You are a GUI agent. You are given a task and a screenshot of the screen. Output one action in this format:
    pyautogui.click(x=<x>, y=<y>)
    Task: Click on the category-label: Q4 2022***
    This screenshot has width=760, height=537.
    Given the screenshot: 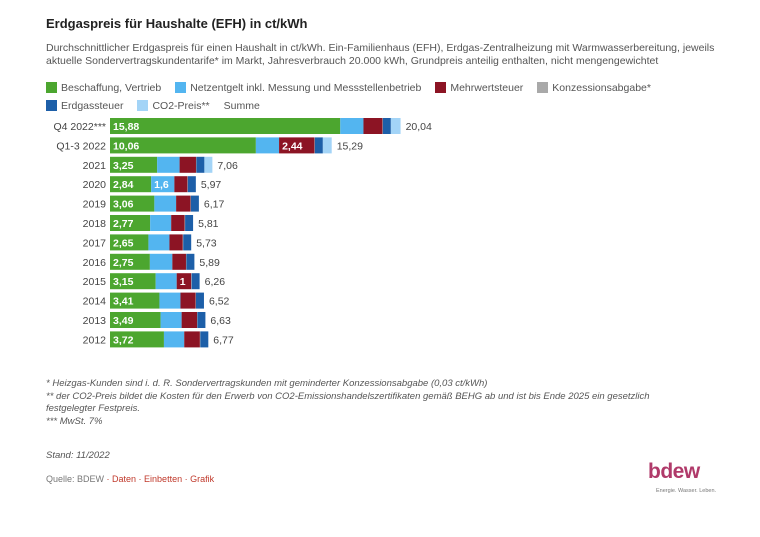 What is the action you would take?
    pyautogui.click(x=79, y=127)
    